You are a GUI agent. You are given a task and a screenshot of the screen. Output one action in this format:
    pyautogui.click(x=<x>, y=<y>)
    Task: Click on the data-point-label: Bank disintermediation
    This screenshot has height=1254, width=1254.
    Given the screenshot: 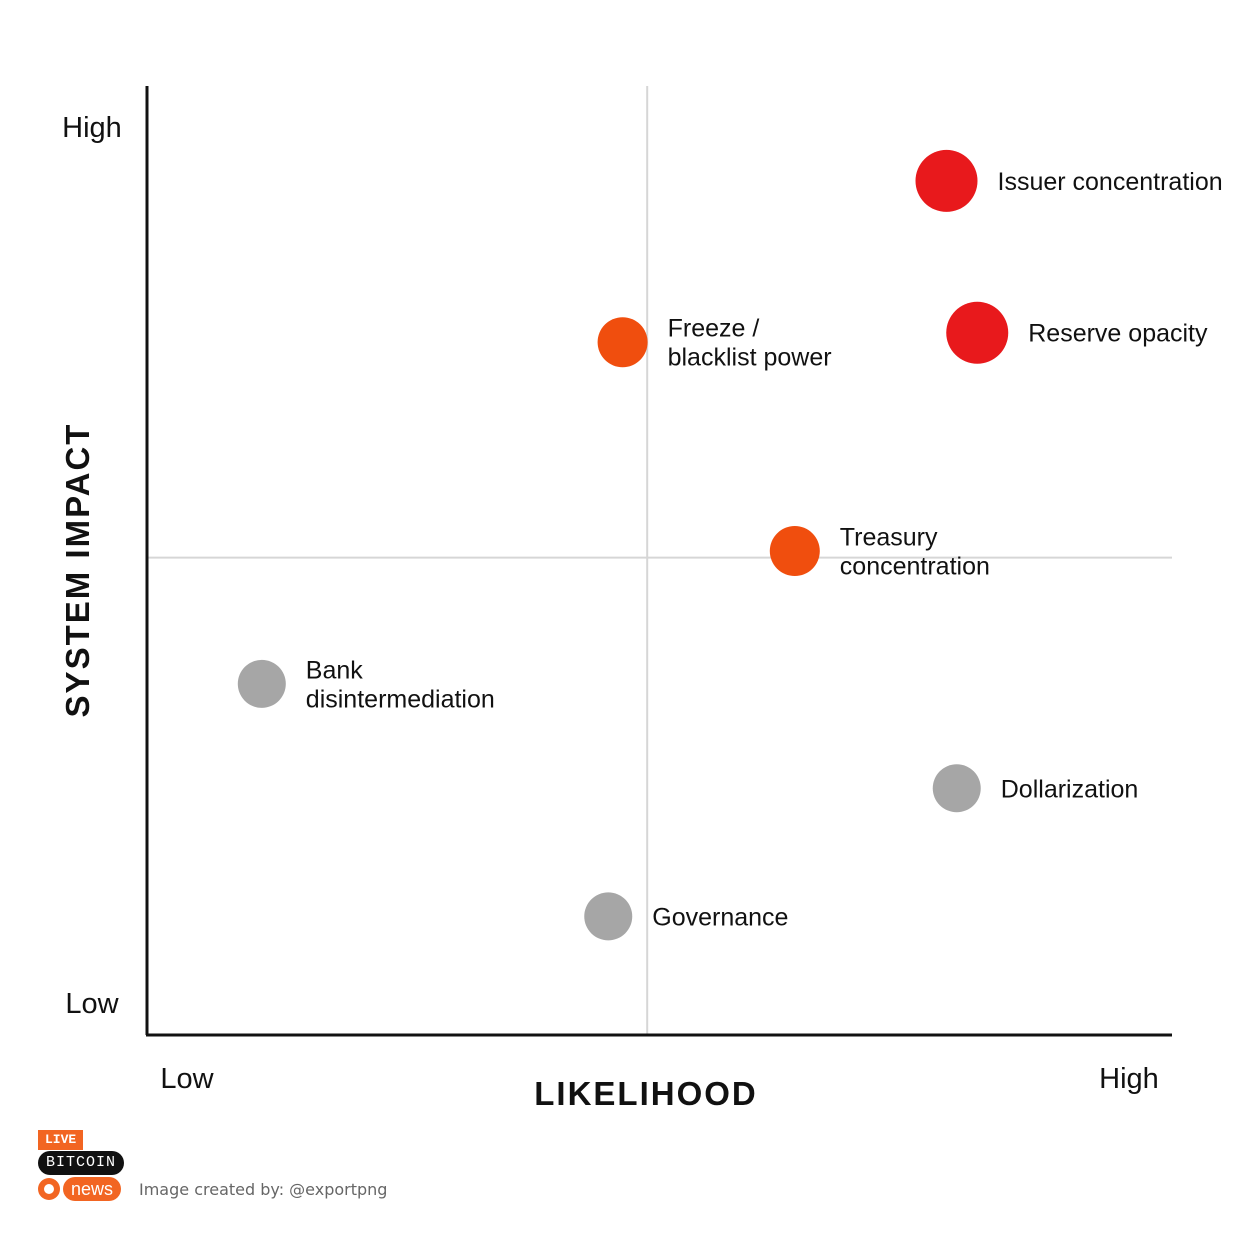 What is the action you would take?
    pyautogui.click(x=400, y=684)
    